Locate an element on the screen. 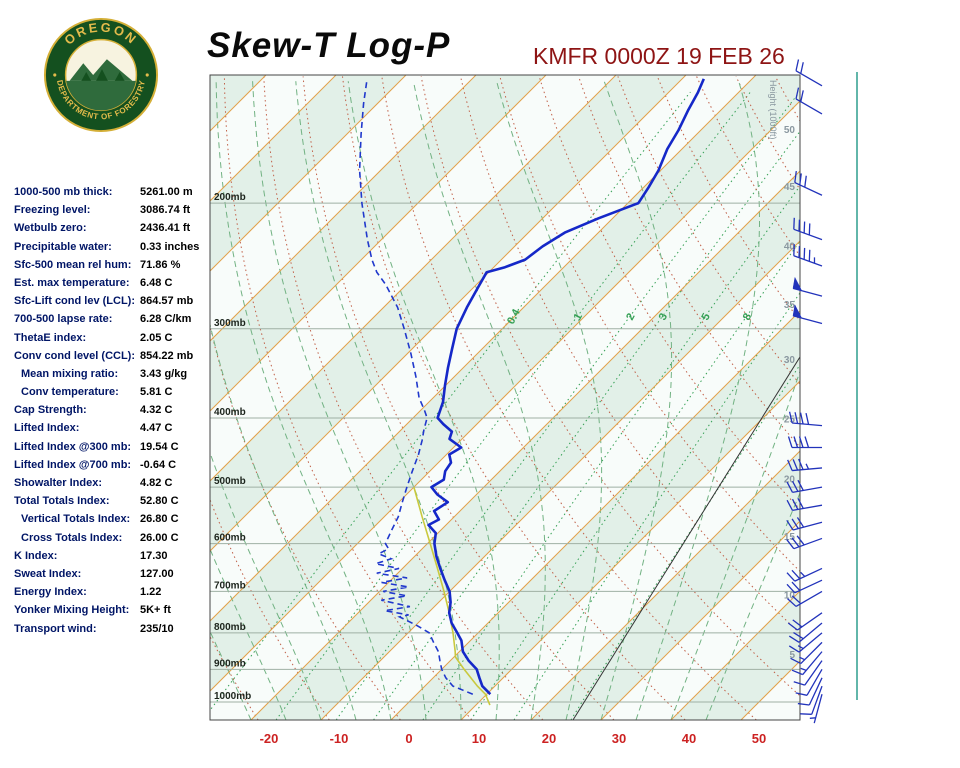  stat-label: 700-500 lapse rate: is located at coordinates (63, 319).